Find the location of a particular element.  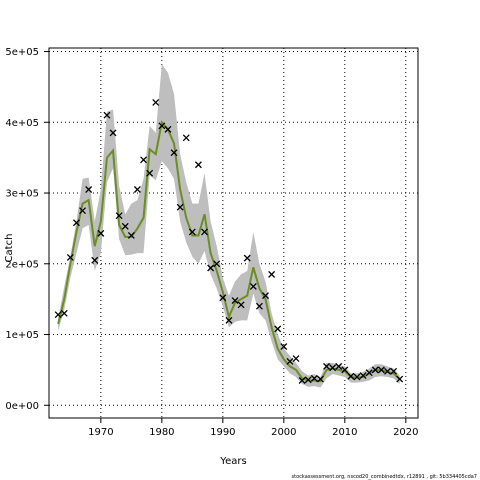

x-tick-label: 1980 is located at coordinates (161, 432).